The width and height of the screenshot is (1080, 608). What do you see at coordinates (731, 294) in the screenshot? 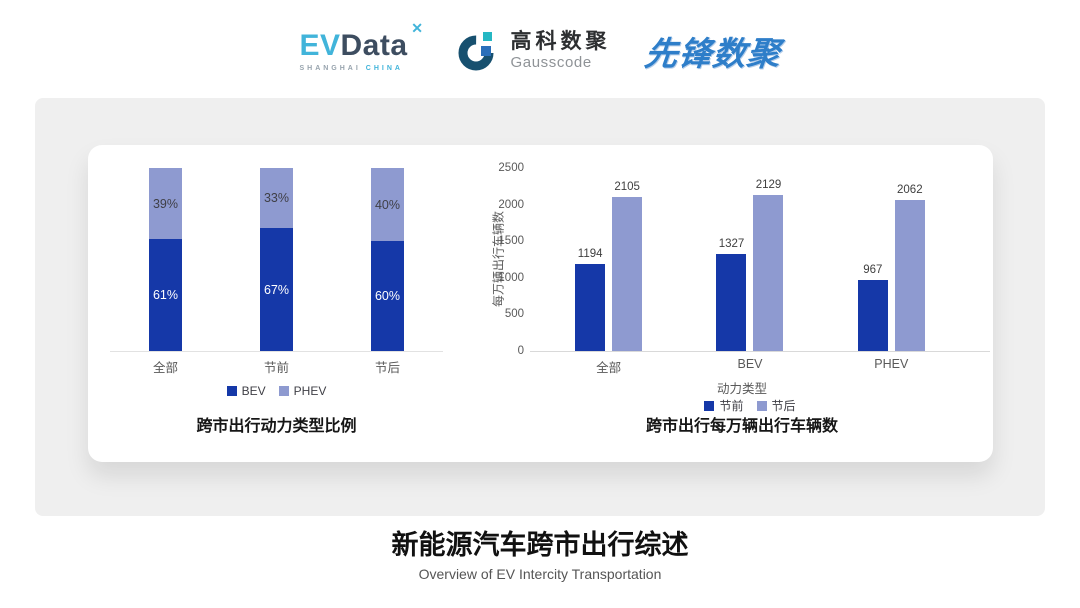
I see `grouped-bar: 1327` at bounding box center [731, 294].